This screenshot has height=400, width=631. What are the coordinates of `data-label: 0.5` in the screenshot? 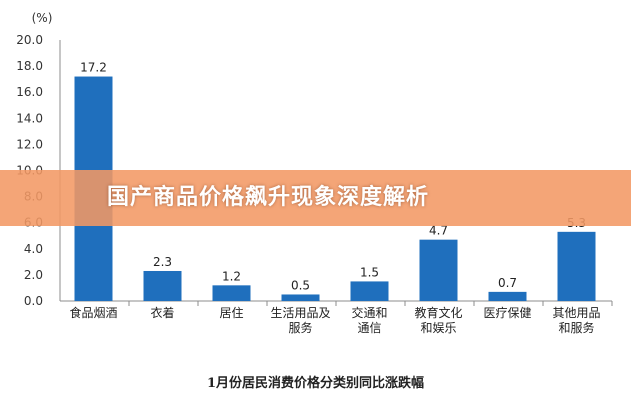 It's located at (300, 285).